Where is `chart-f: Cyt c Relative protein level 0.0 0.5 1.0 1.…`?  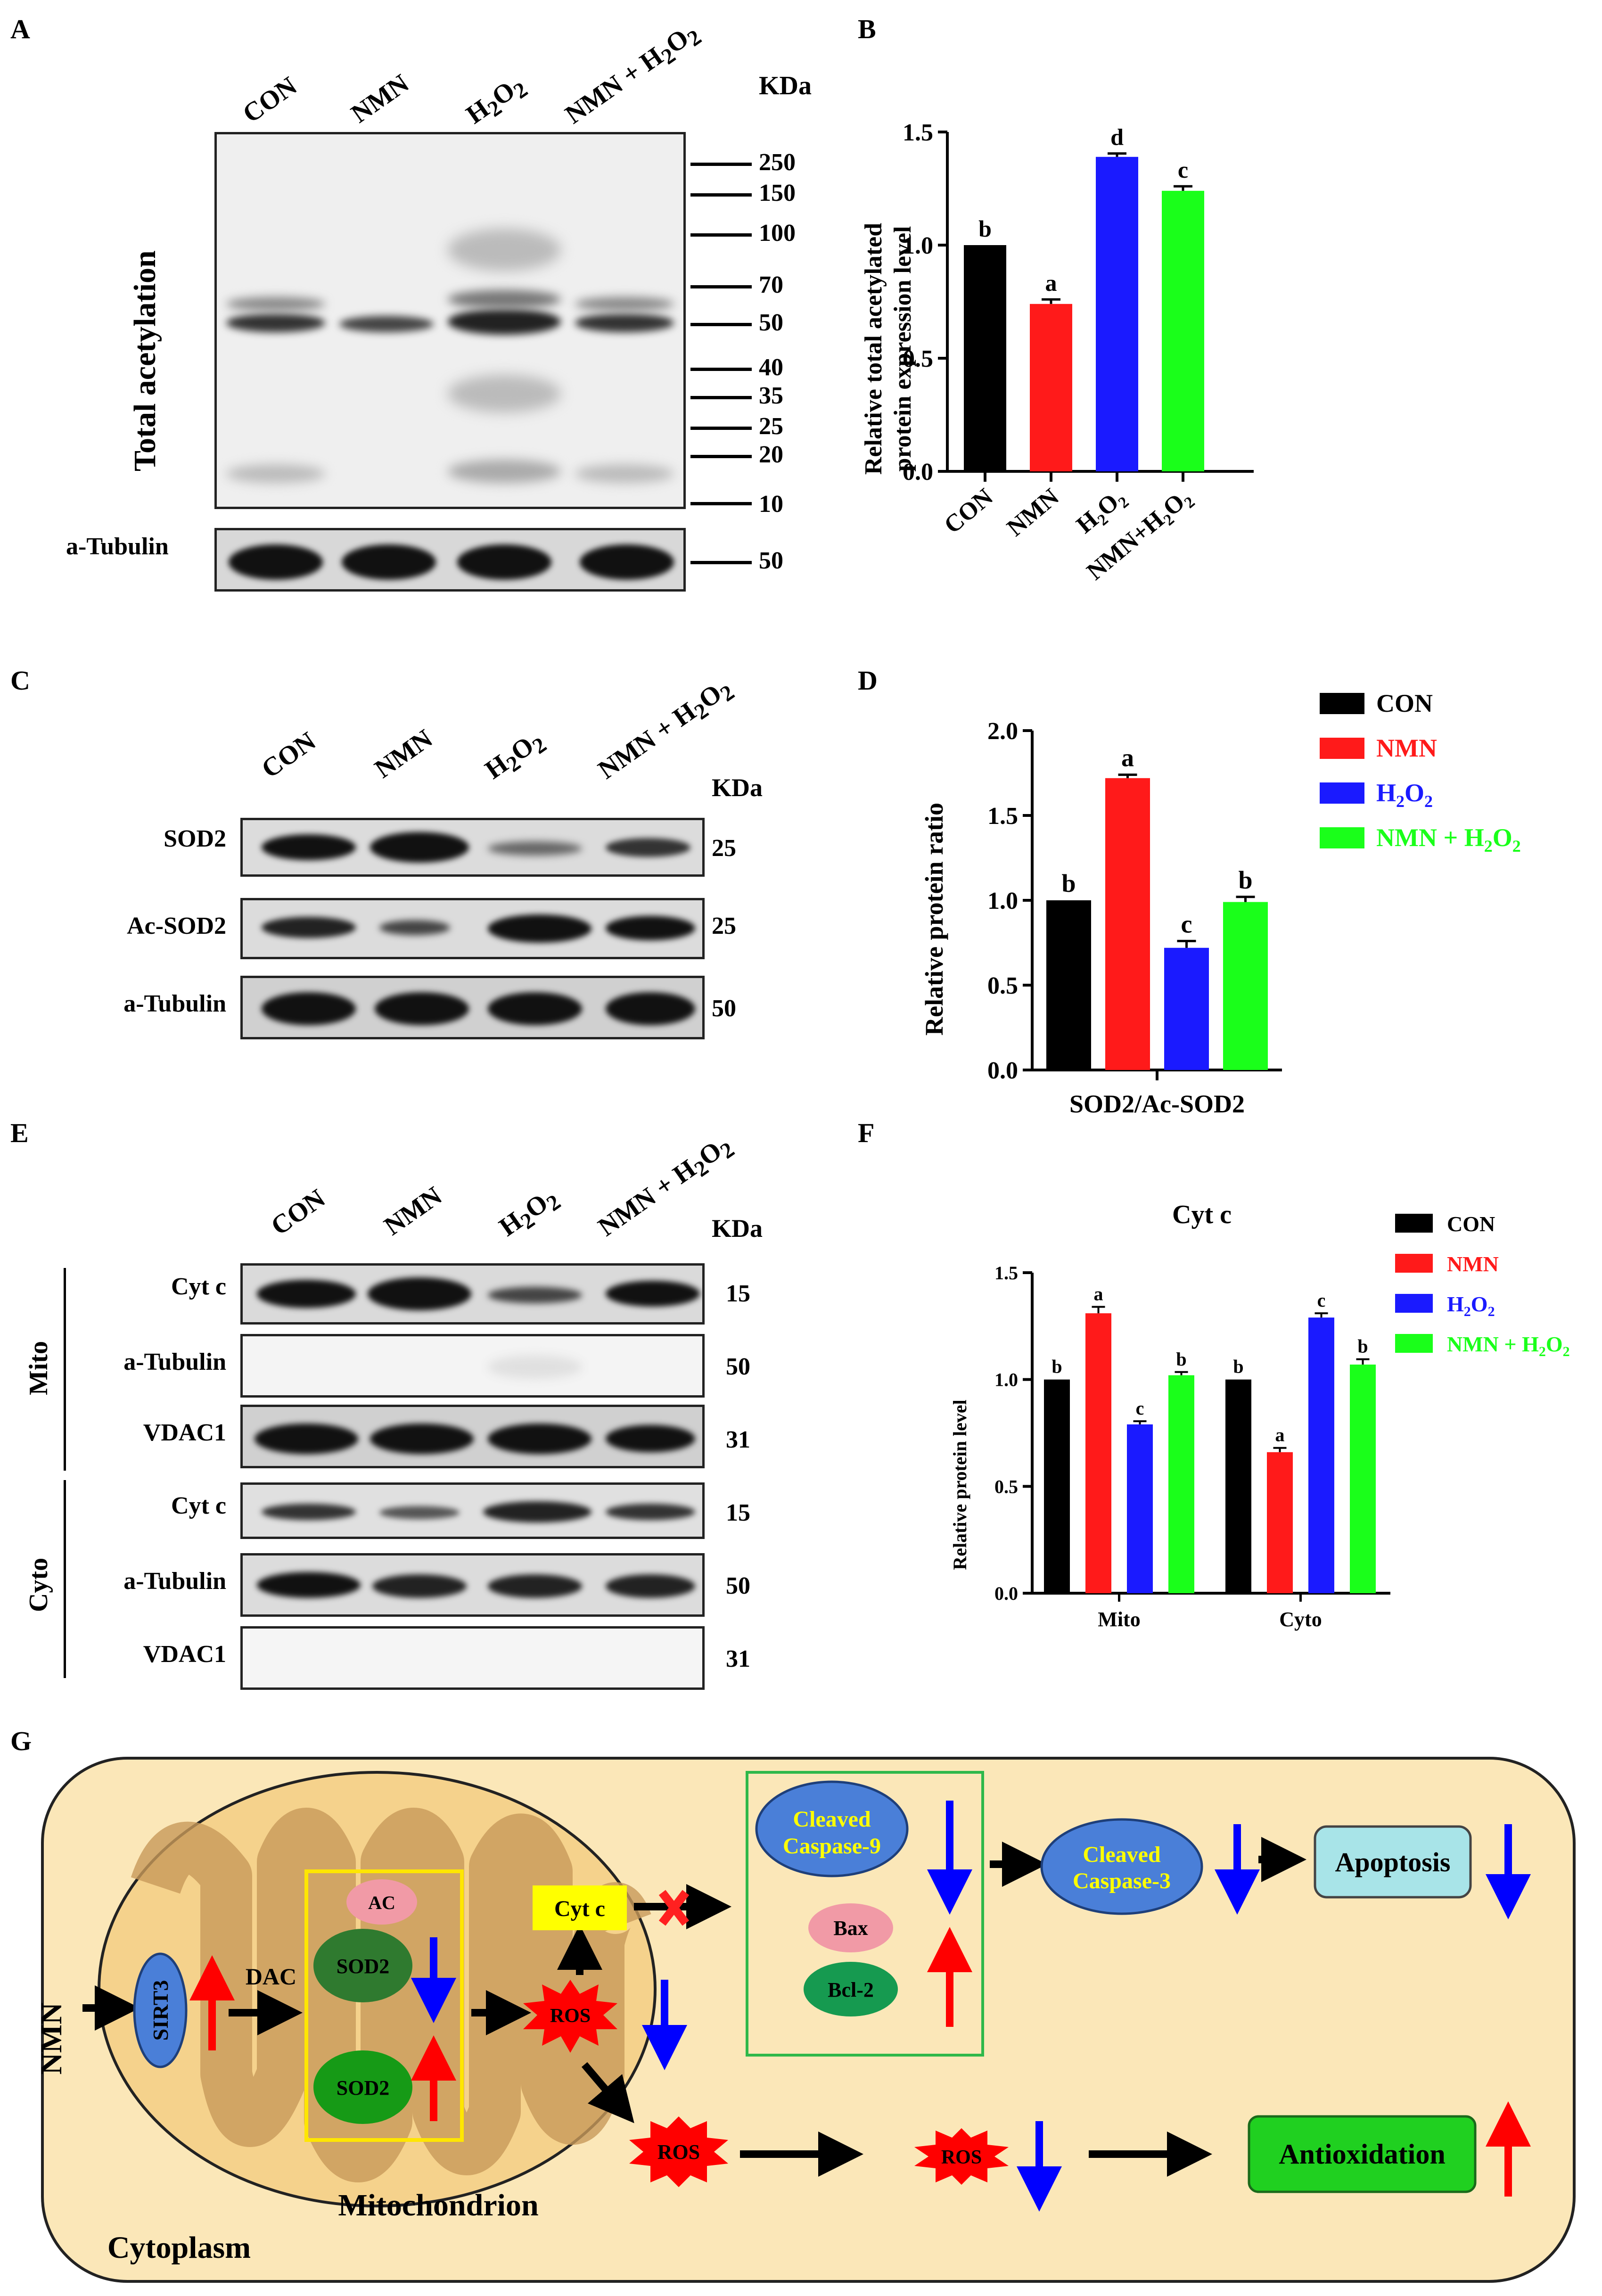 chart-f: Cyt c Relative protein level 0.0 0.5 1.0 1.… is located at coordinates (1260, 1415).